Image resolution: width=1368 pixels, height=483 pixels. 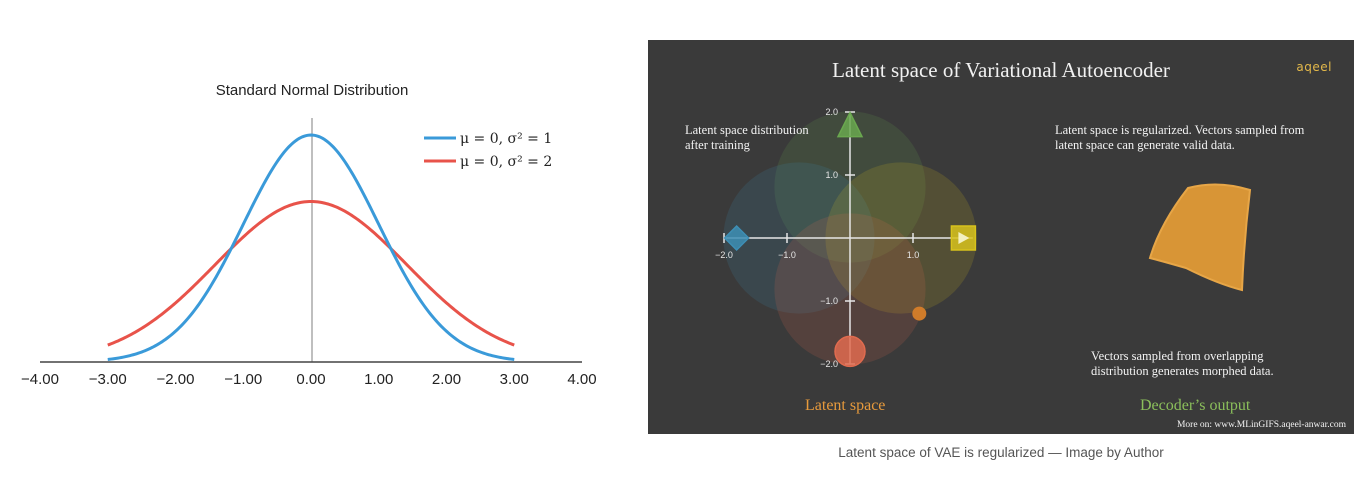 I want to click on marker-diamond, so click(x=736, y=238).